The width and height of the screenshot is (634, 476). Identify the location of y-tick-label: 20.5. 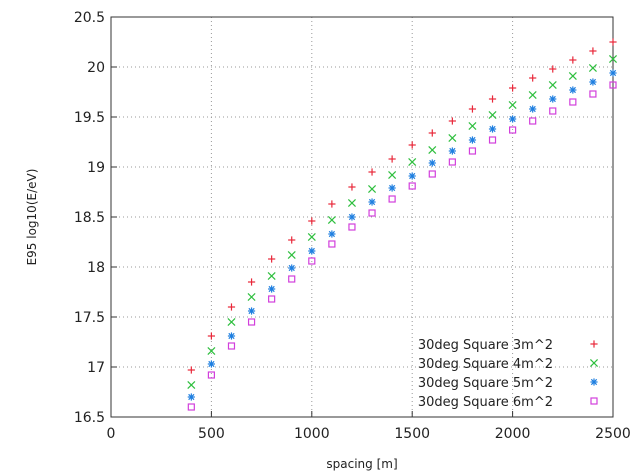
(89, 18).